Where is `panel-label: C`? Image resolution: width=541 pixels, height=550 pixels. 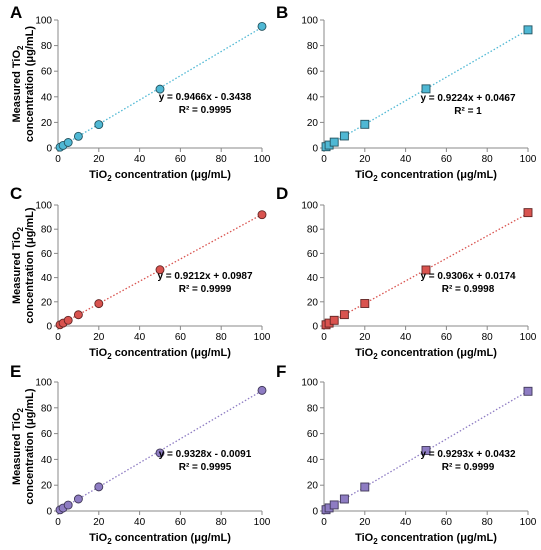 panel-label: C is located at coordinates (16, 193).